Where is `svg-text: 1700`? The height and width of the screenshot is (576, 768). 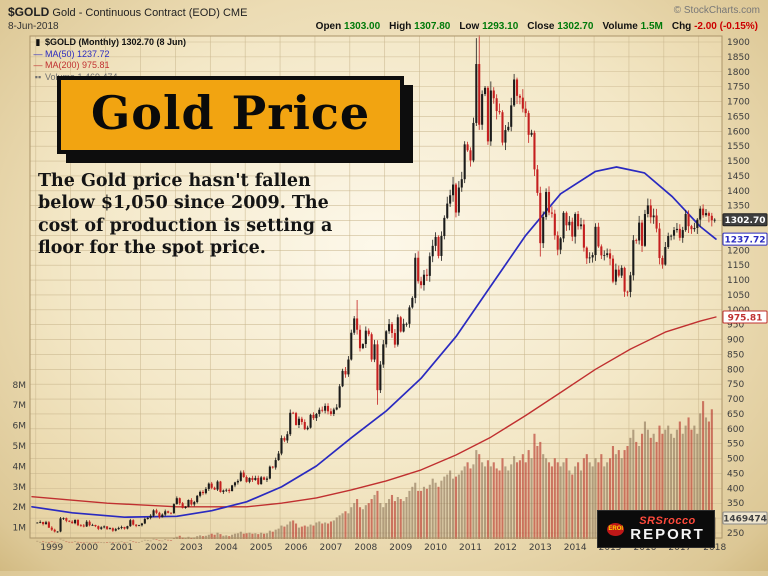
svg-text: 1700 is located at coordinates (738, 103).